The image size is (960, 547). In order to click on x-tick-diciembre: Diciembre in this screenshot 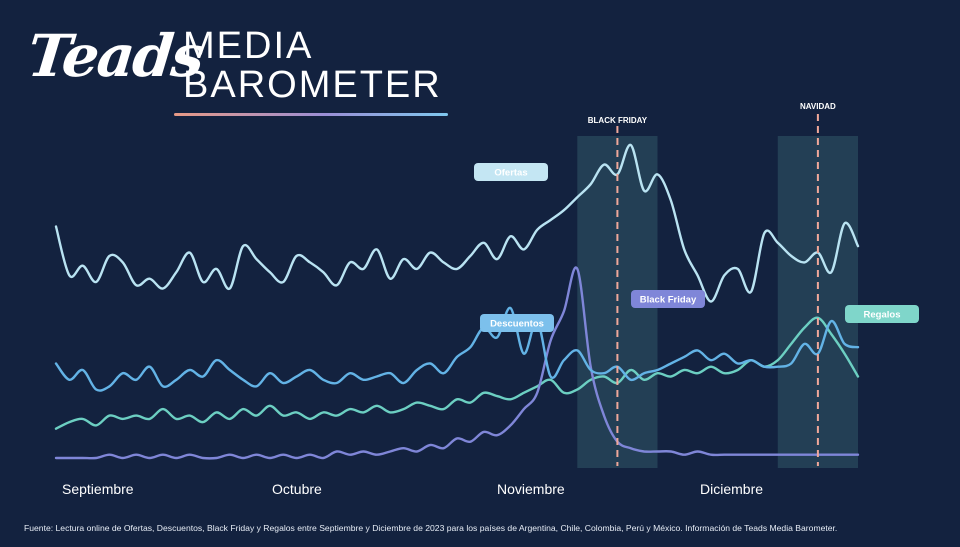, I will do `click(731, 489)`.